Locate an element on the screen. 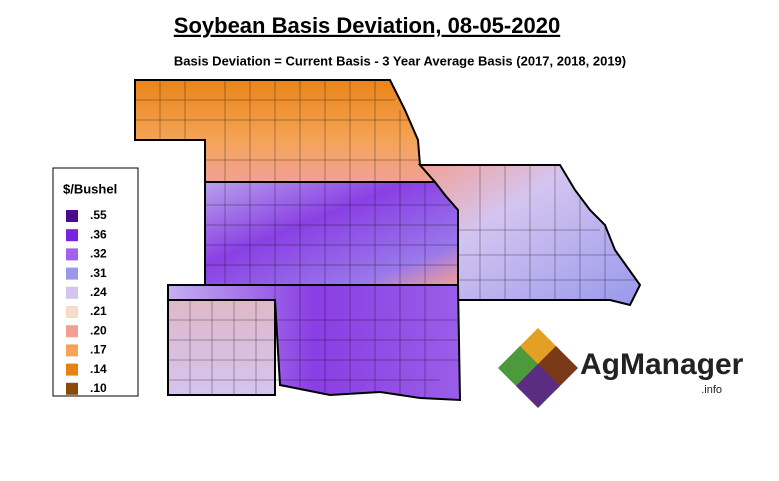 The width and height of the screenshot is (779, 481). texas-panhandle is located at coordinates (221, 347).